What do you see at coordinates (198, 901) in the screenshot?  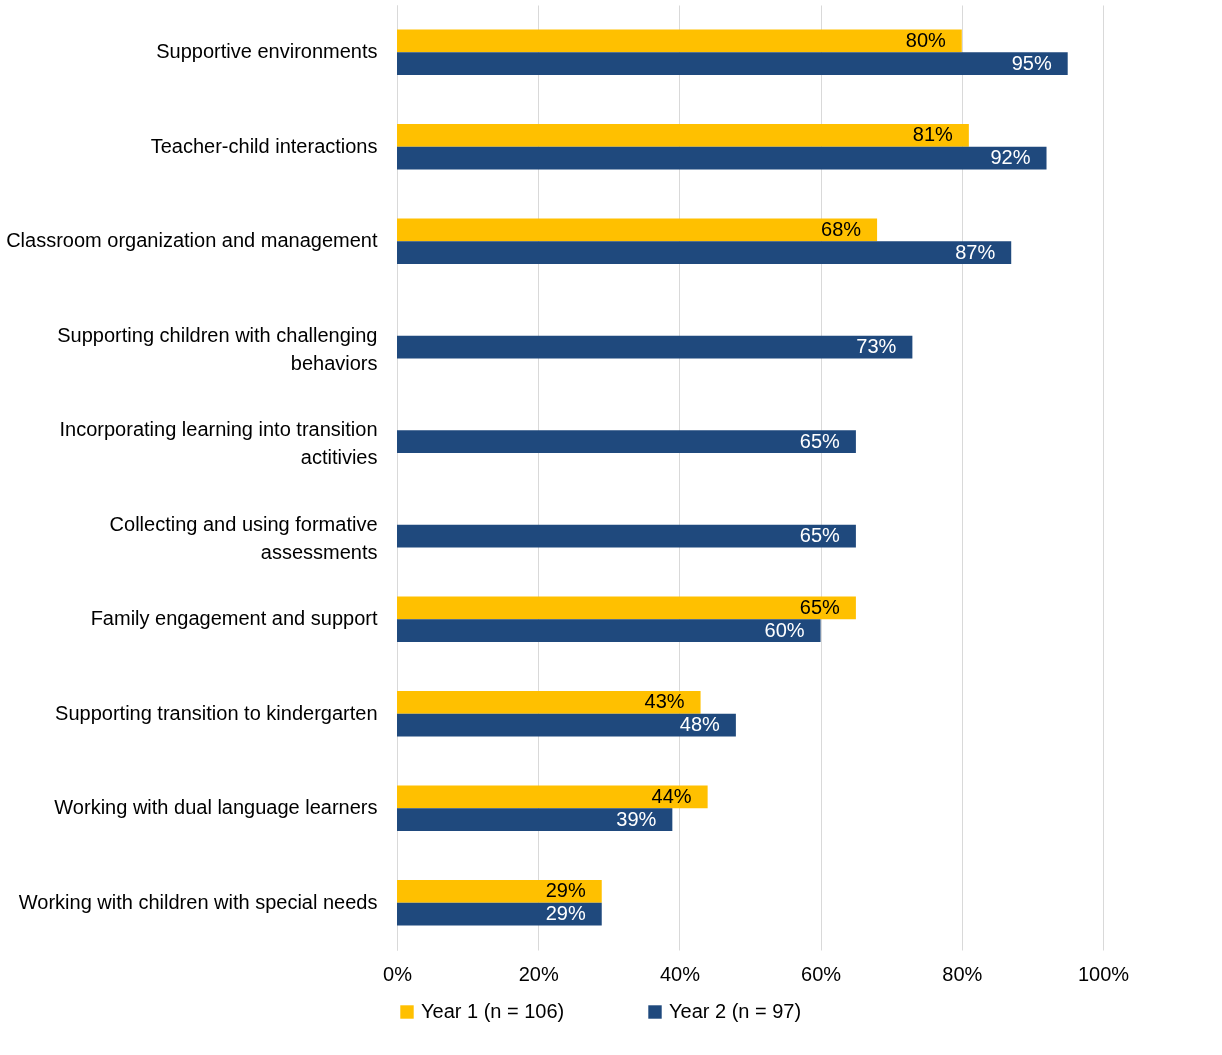 I see `y-tick-label: Working with children with special needs` at bounding box center [198, 901].